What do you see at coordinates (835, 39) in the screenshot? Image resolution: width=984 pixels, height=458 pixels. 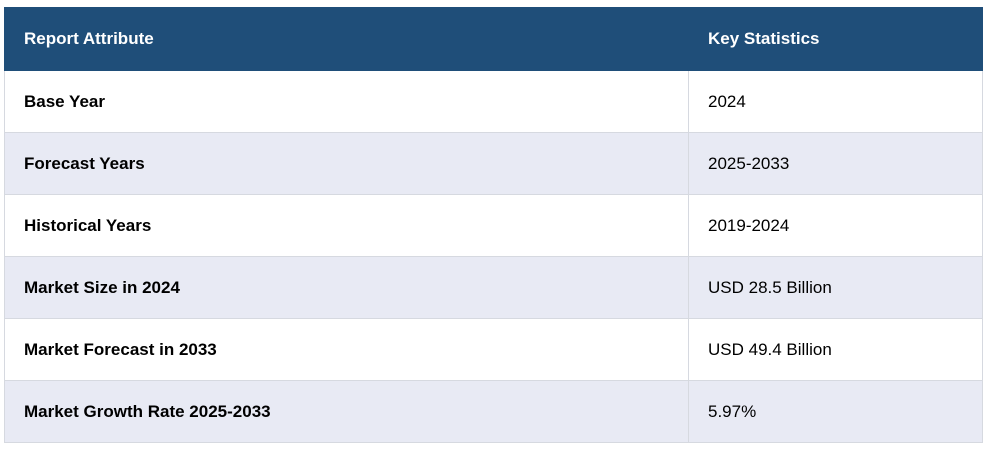 I see `header-key-statistics: Key Statistics` at bounding box center [835, 39].